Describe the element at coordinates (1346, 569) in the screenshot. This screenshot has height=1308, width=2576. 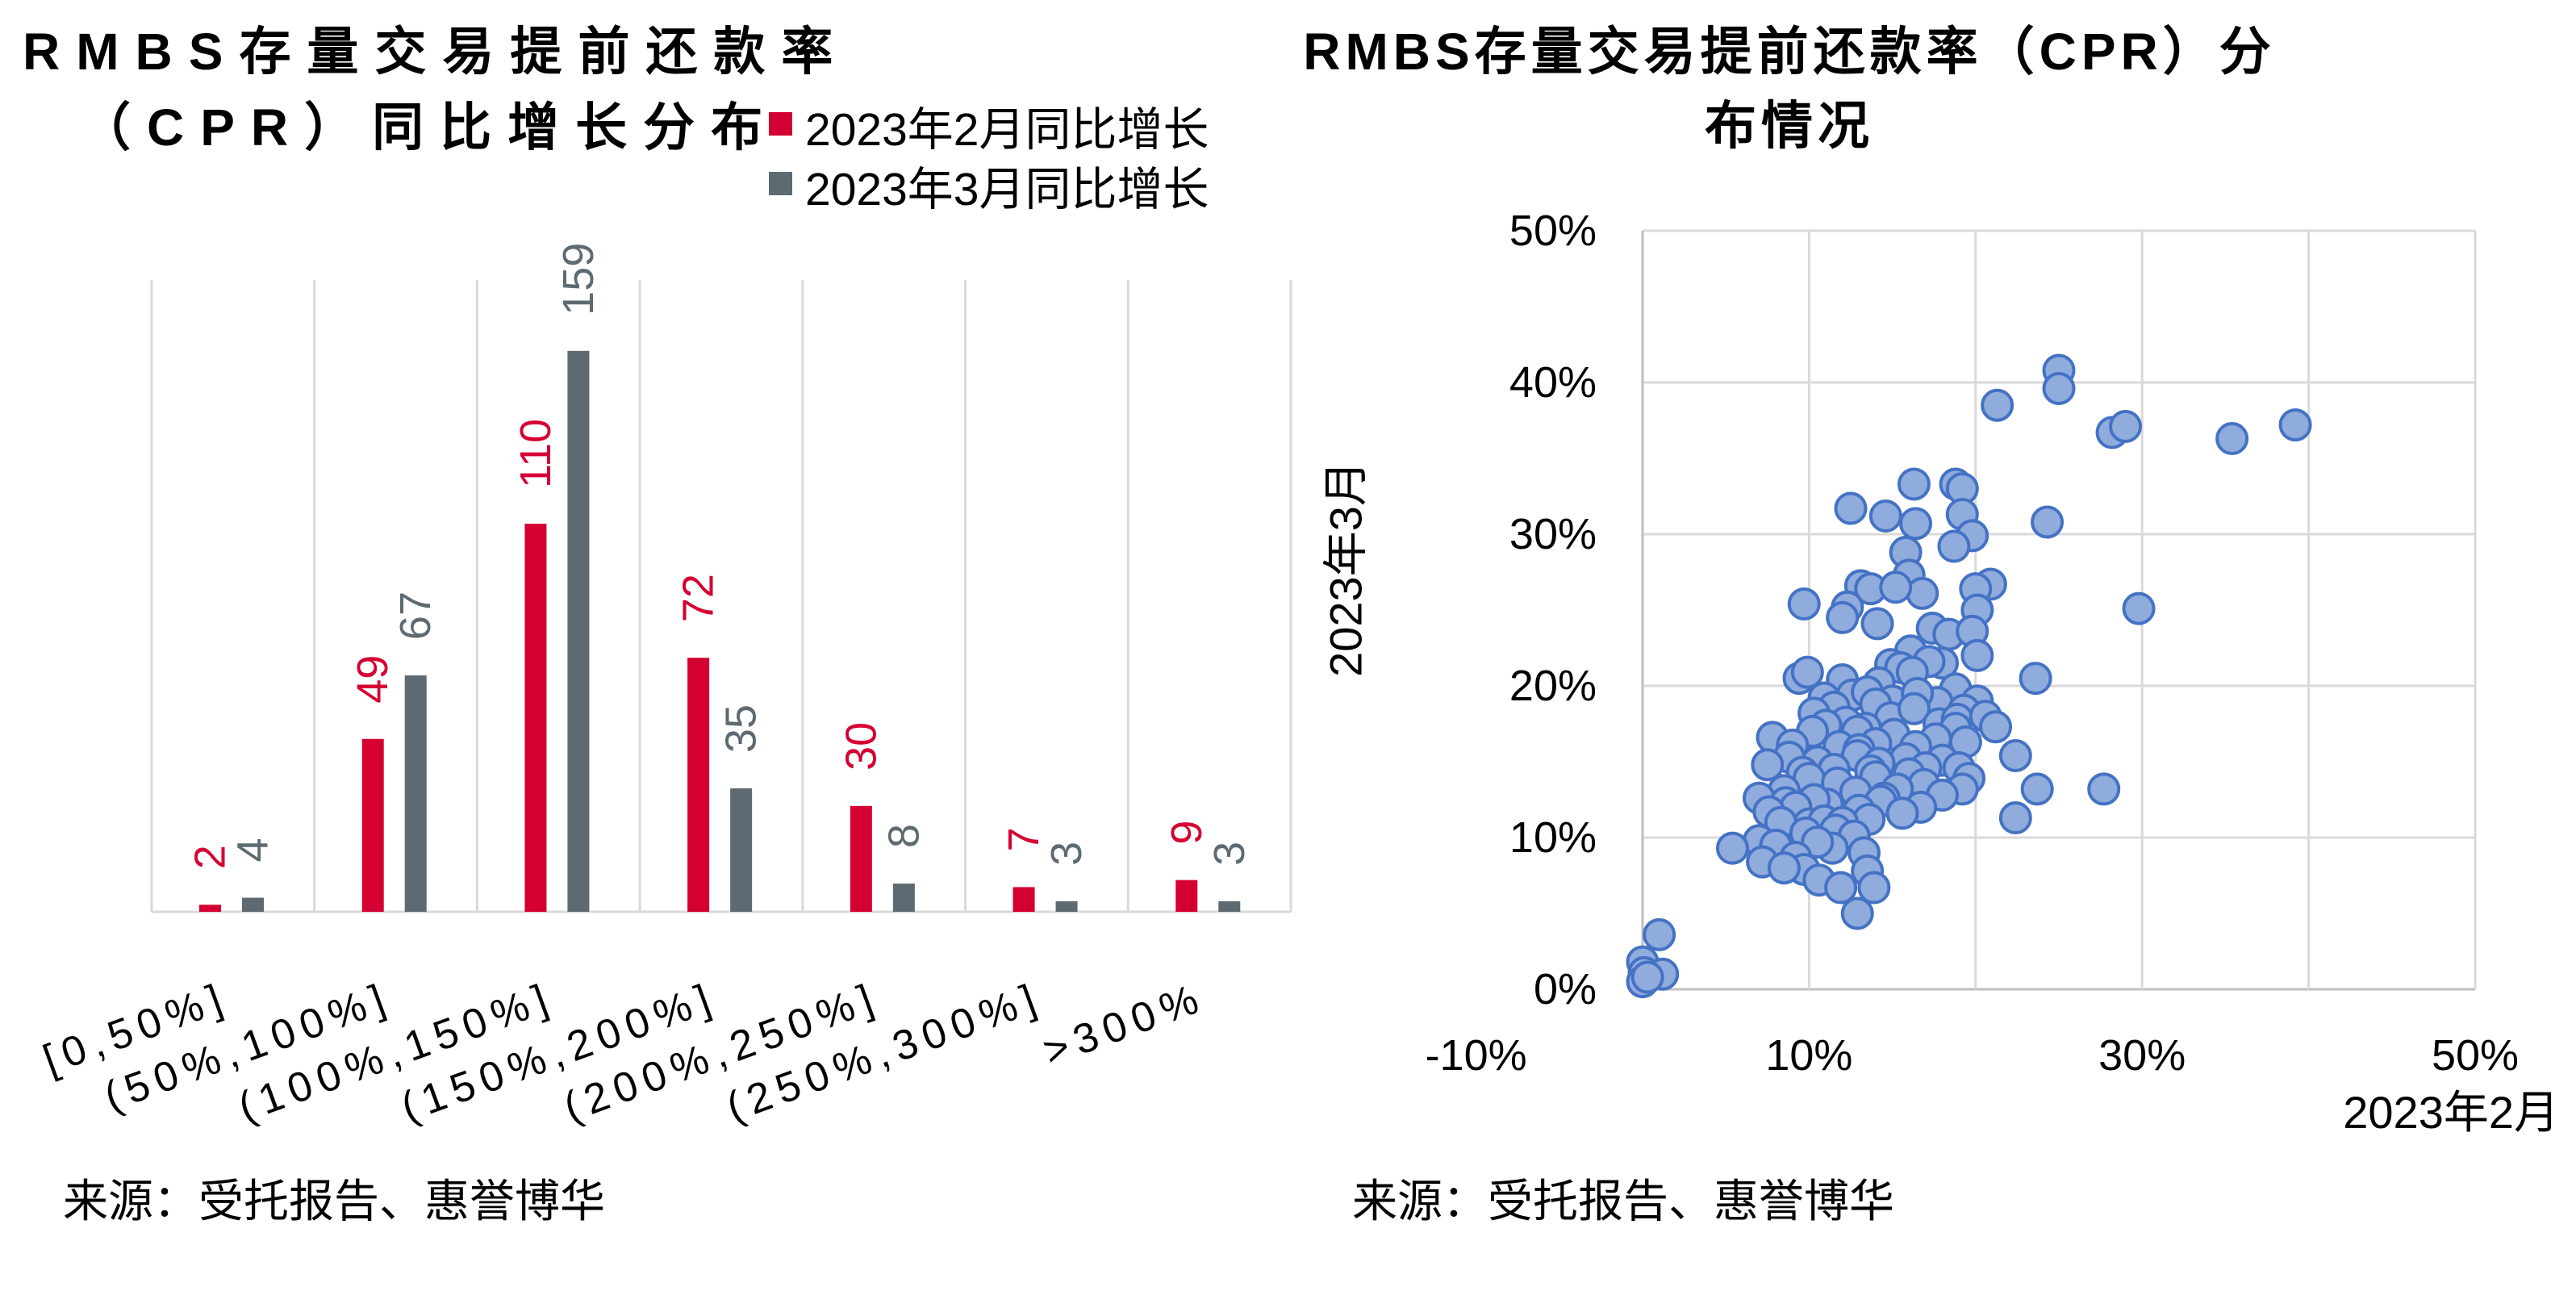
I see `y-axis-title: 2023年3月` at that location.